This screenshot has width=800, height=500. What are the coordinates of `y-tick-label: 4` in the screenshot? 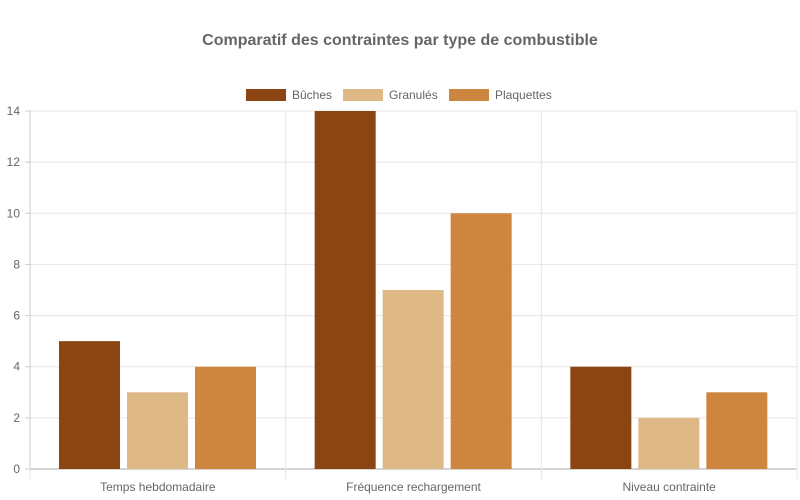 It's located at (16, 367).